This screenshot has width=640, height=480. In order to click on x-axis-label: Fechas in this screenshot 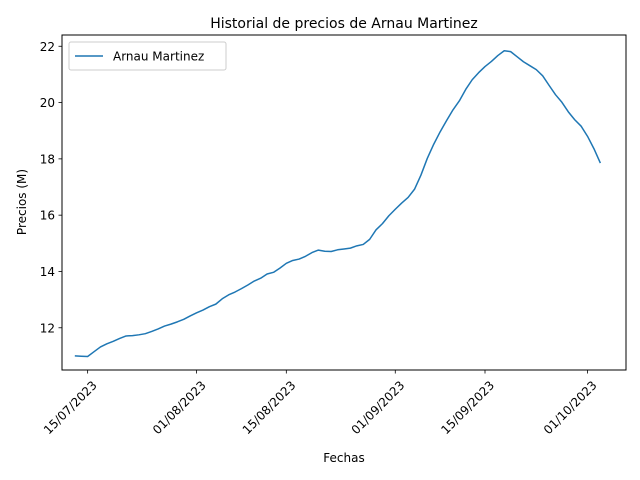, I will do `click(343, 458)`.